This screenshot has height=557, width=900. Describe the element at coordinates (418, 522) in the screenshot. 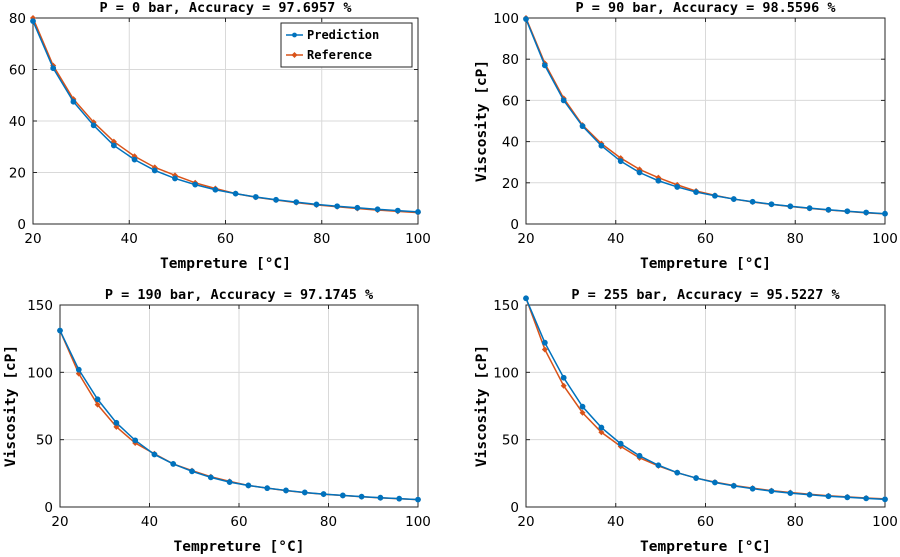

I see `x-tick-label: 100` at that location.